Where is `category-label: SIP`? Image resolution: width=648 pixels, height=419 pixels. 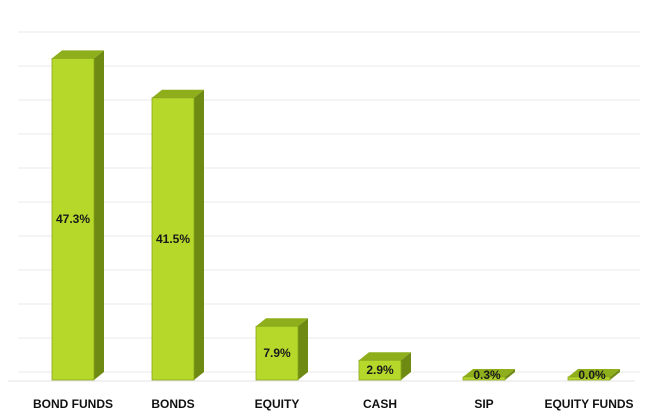
category-label: SIP is located at coordinates (483, 404).